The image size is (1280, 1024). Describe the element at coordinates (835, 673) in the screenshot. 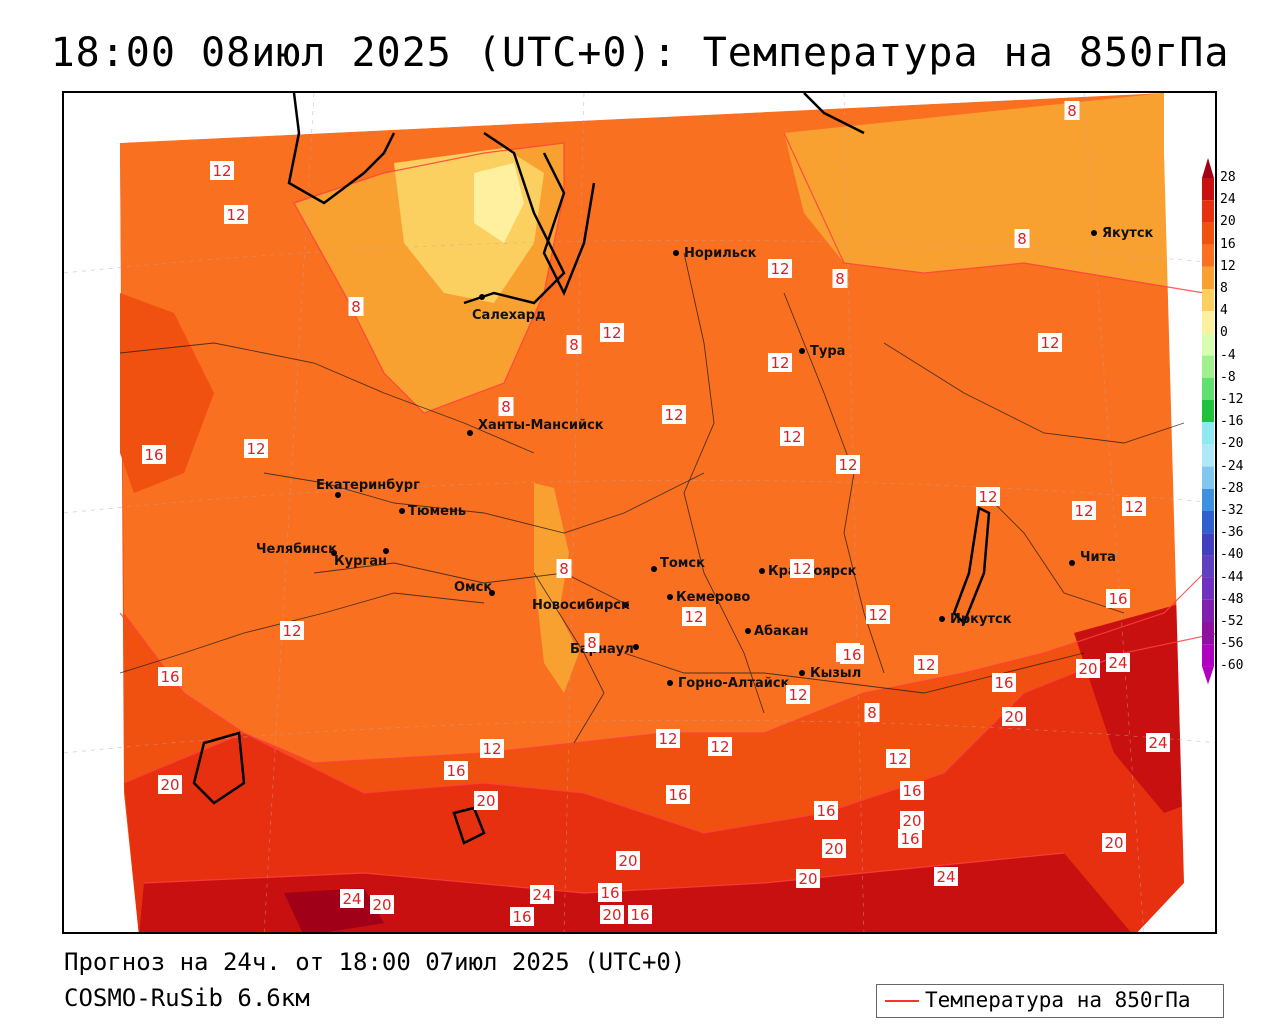

I see `city-label: Кызыл` at that location.